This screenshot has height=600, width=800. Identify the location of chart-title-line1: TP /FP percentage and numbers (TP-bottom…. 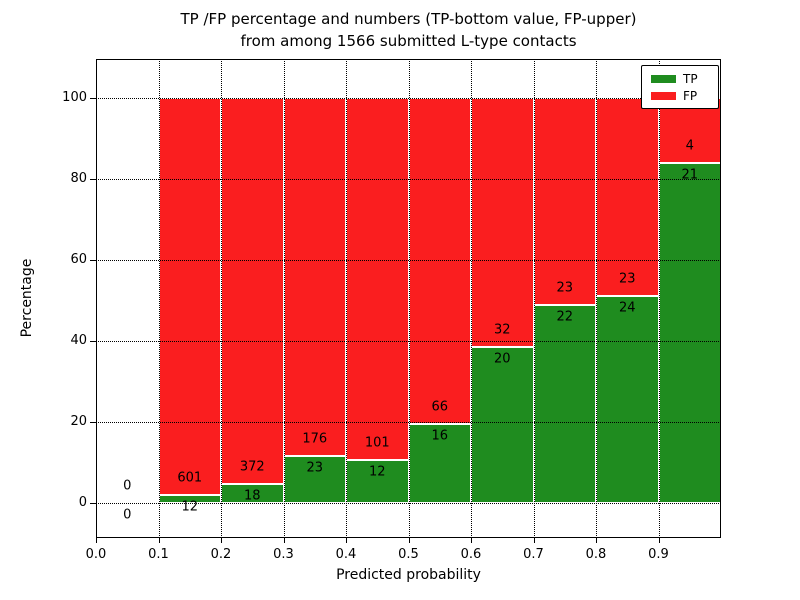
(408, 19).